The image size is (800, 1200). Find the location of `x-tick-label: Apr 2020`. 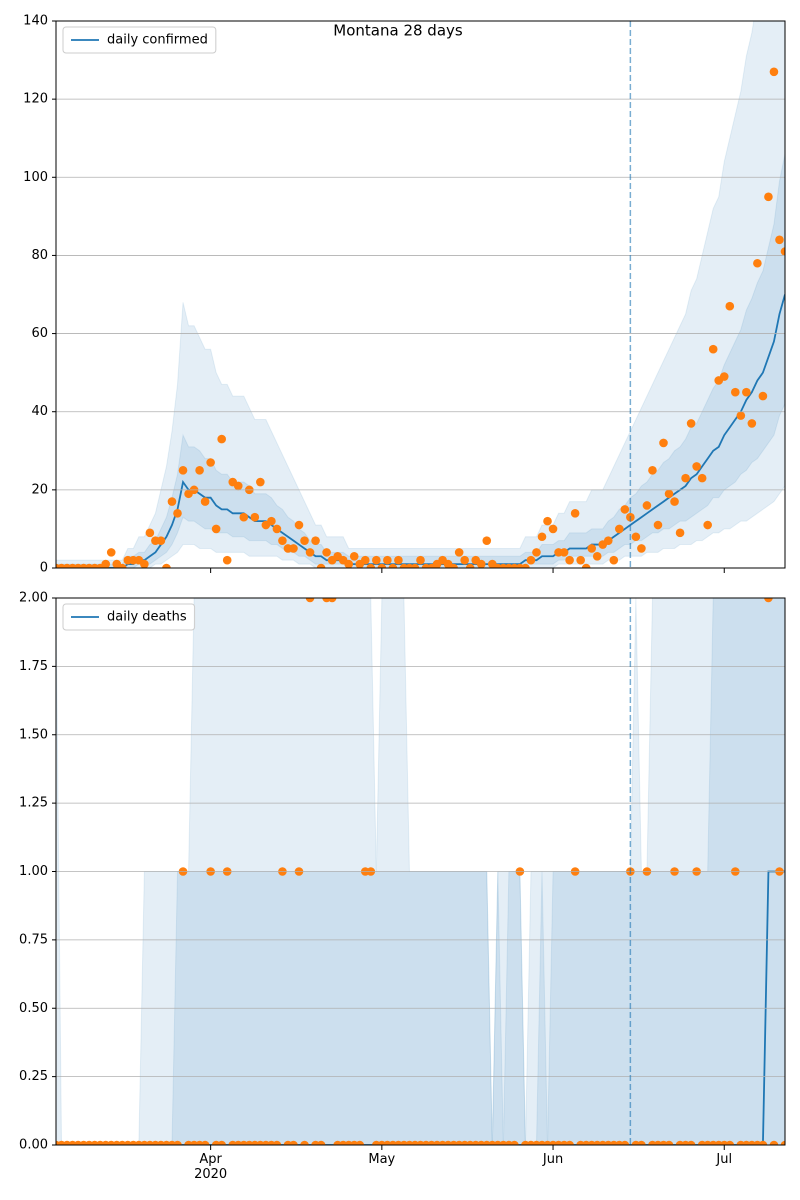

x-tick-label: Apr 2020 is located at coordinates (211, 1167).